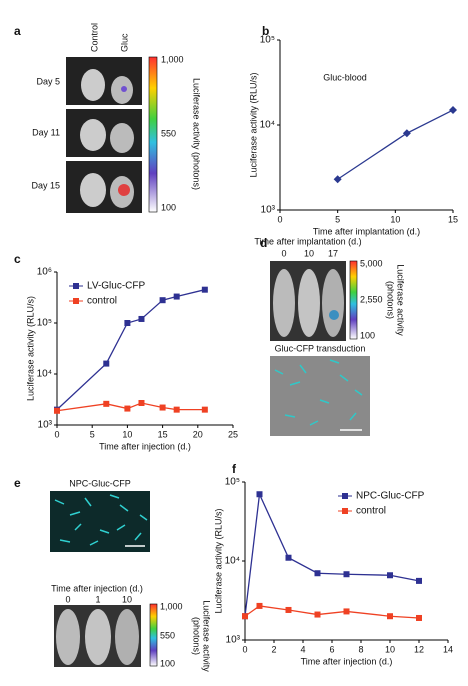 The height and width of the screenshot is (686, 468). I want to click on colorbar-tick: 2,550, so click(371, 299).